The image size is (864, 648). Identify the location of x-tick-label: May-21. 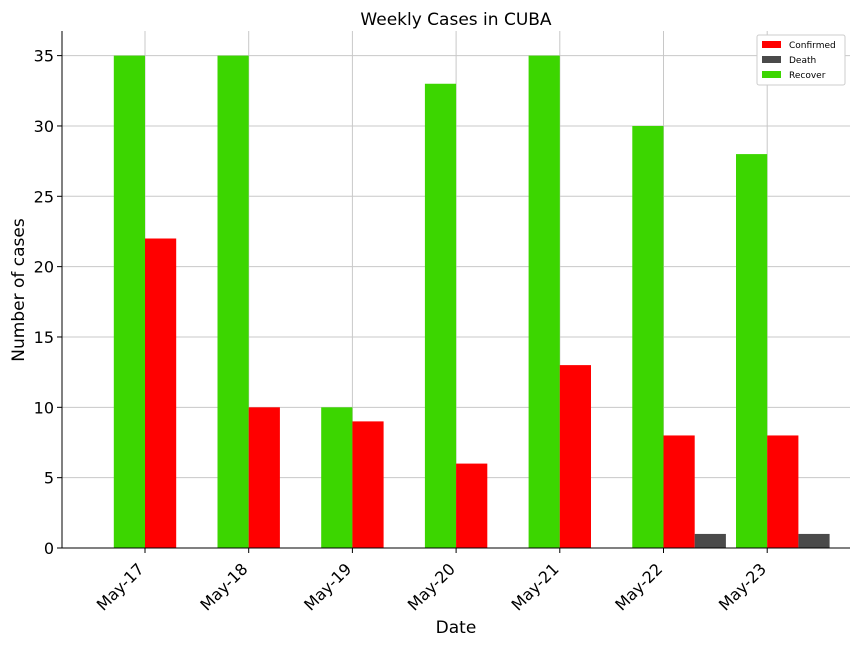
(535, 586).